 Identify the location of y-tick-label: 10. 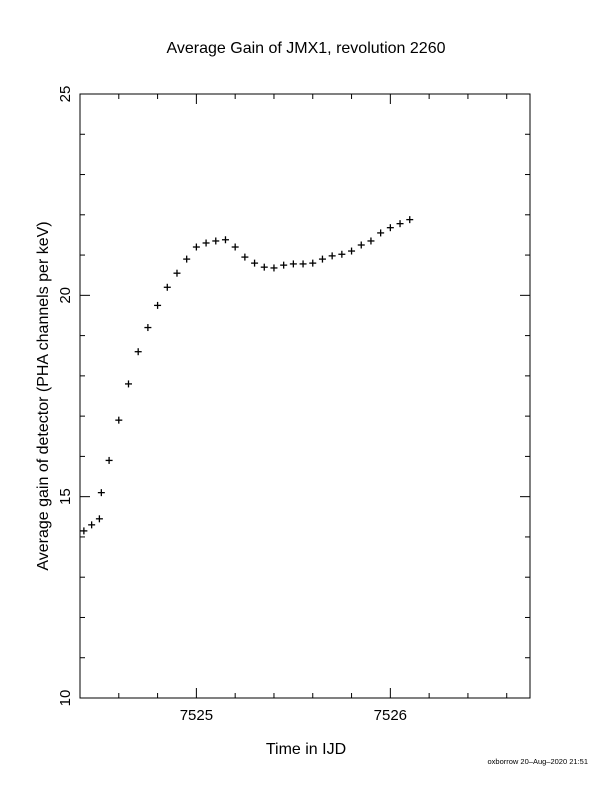
(65, 698).